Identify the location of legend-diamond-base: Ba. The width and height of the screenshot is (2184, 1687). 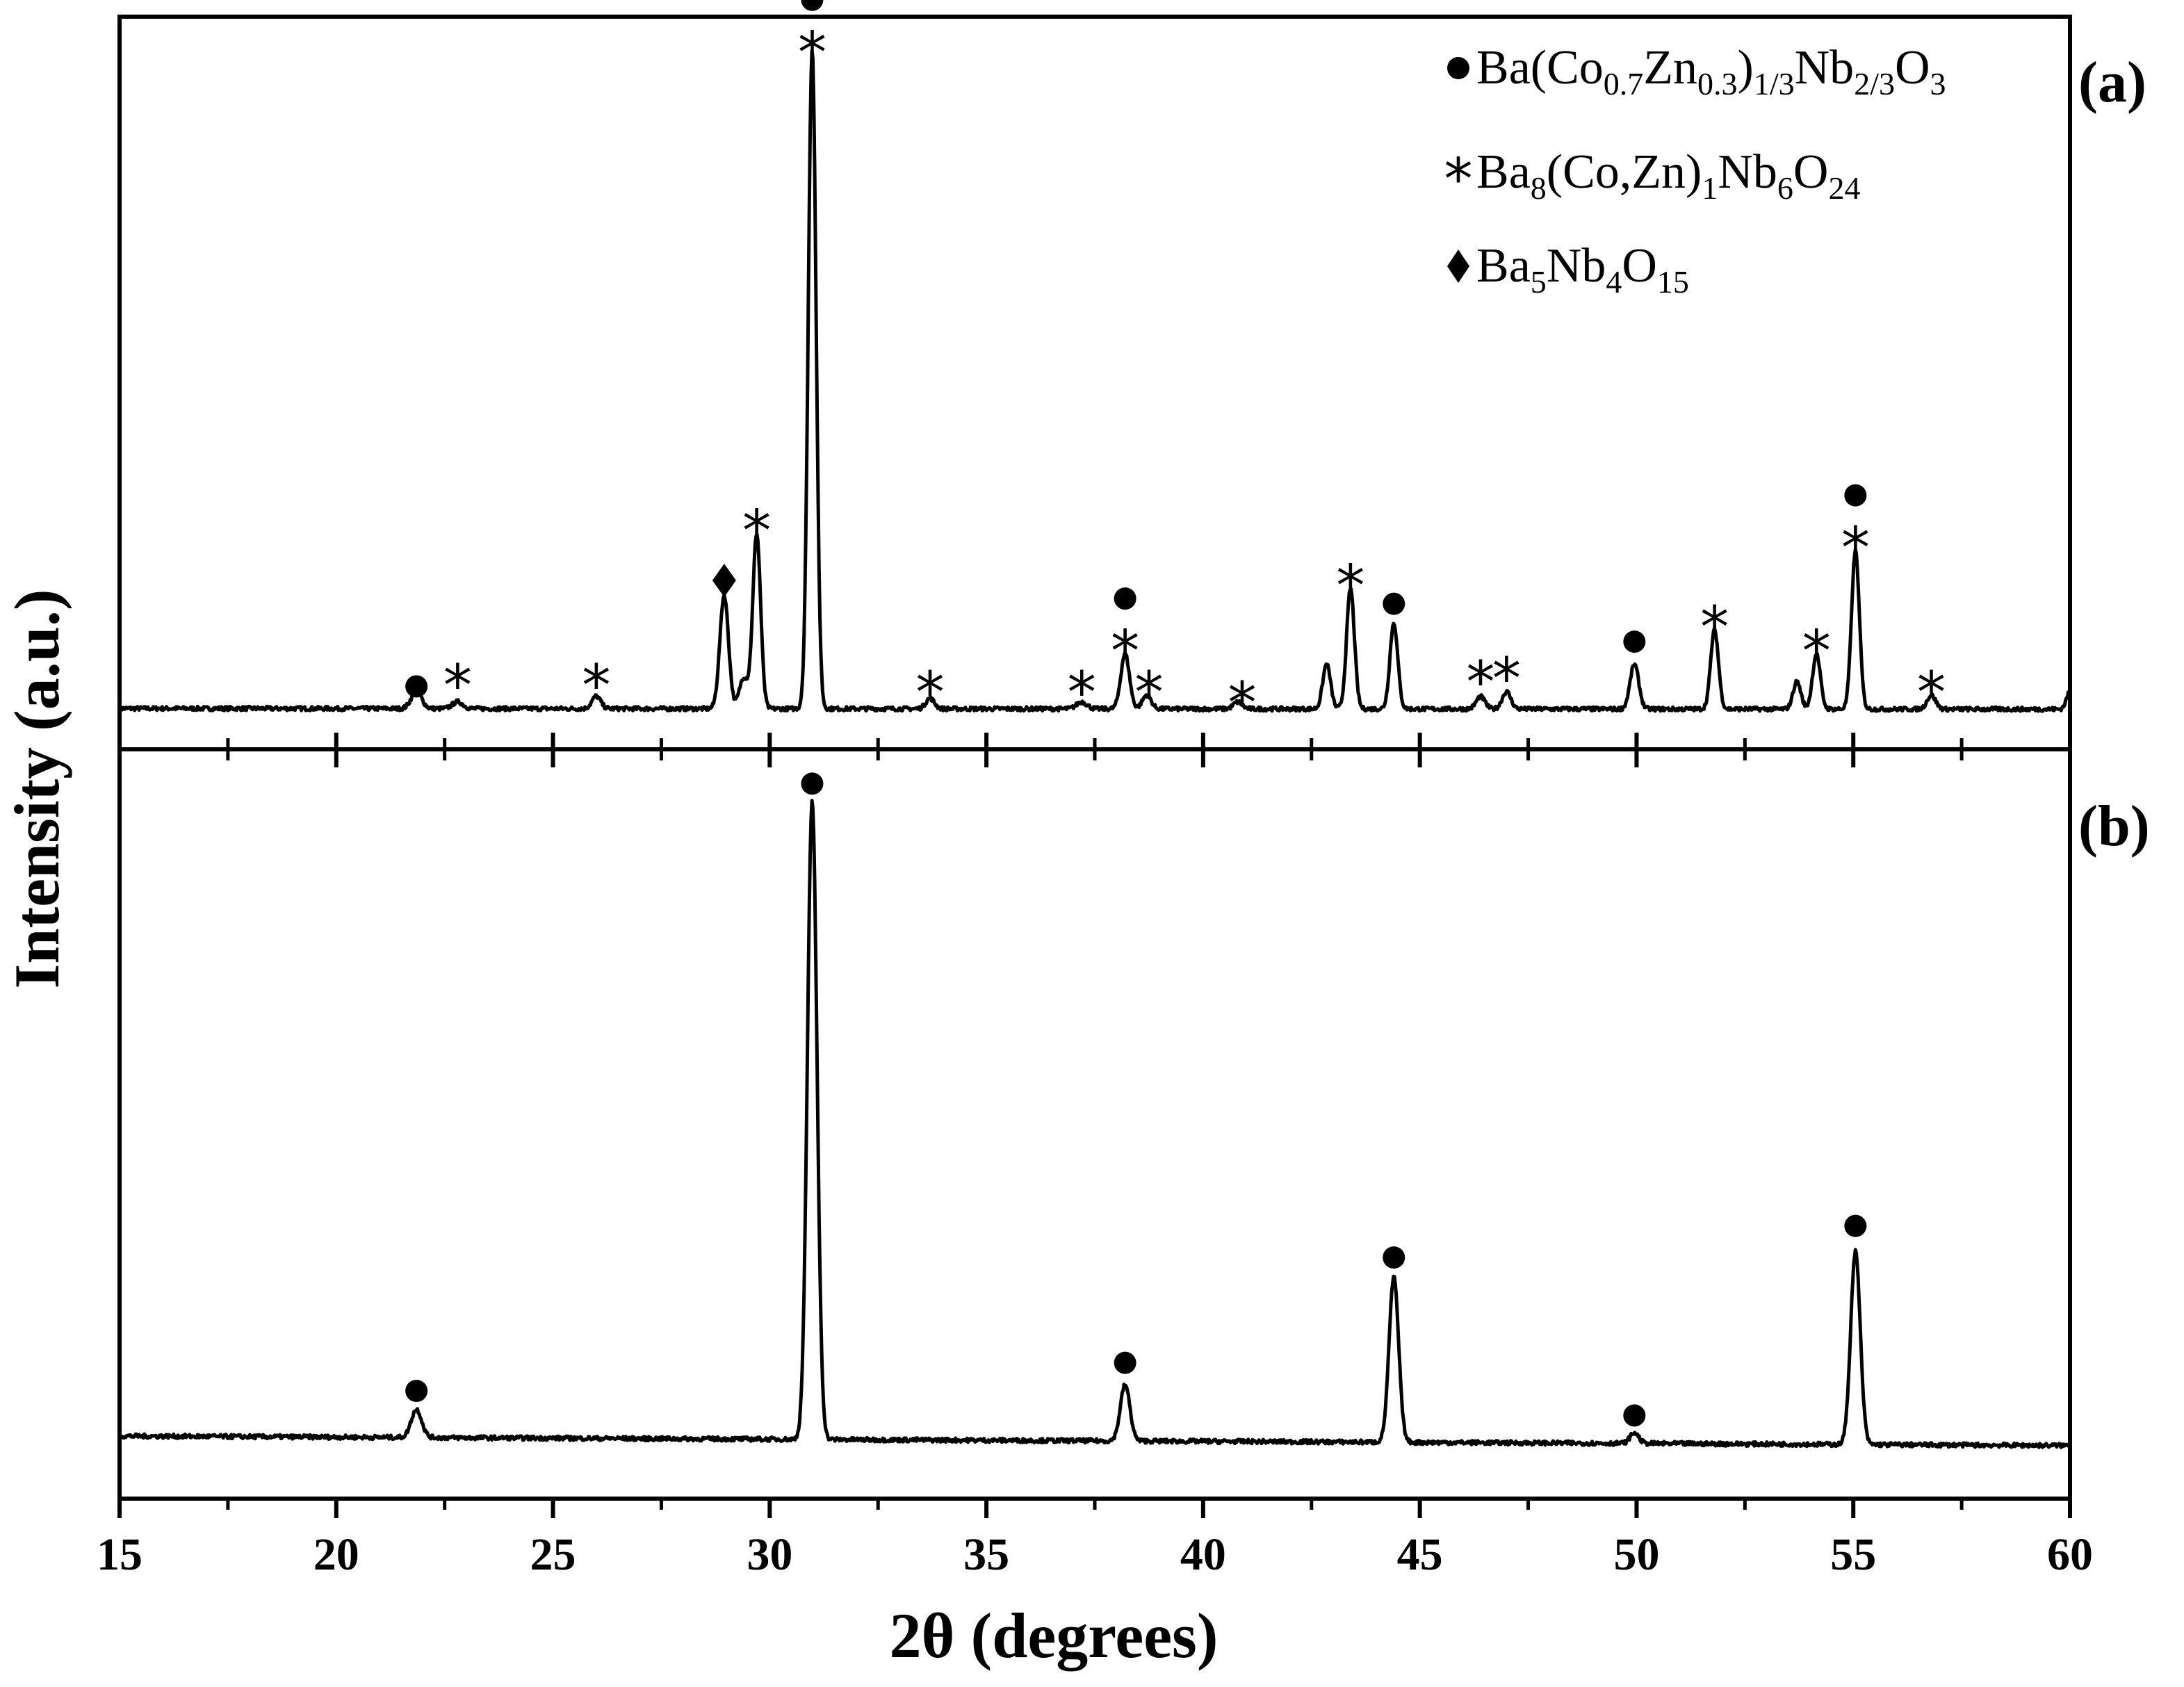
(1503, 266).